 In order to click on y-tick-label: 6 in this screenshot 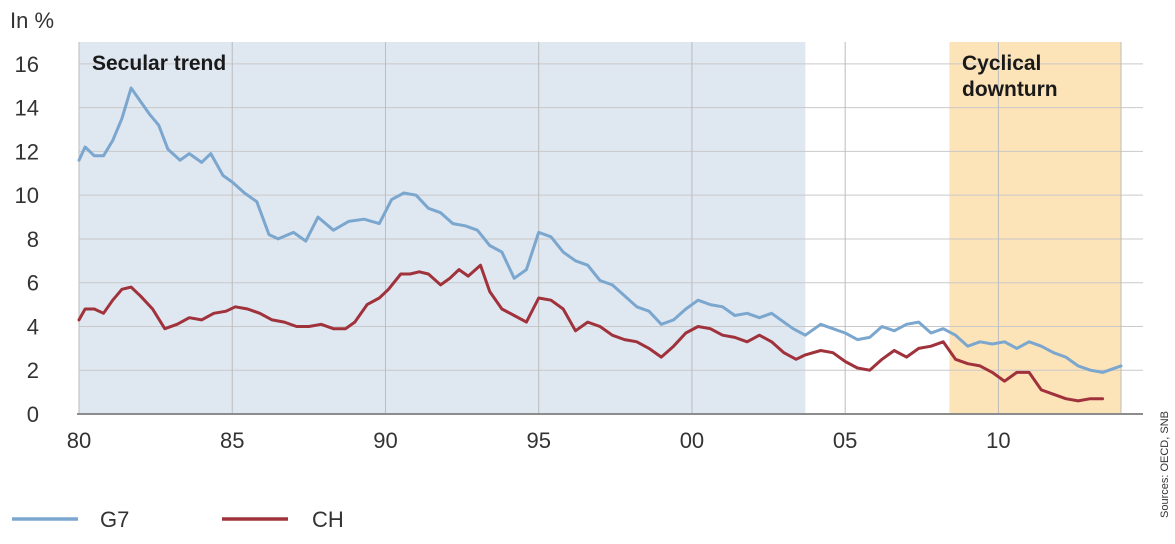, I will do `click(33, 283)`.